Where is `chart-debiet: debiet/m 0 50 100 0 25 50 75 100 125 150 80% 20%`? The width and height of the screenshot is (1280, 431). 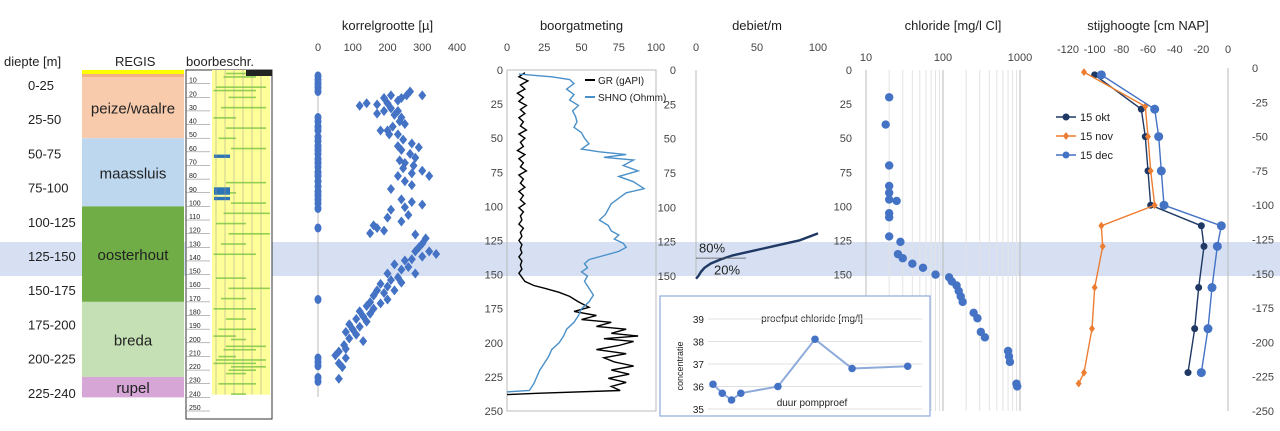 chart-debiet: debiet/m 0 50 100 0 25 50 75 100 125 150 80% 20% is located at coordinates (743, 150).